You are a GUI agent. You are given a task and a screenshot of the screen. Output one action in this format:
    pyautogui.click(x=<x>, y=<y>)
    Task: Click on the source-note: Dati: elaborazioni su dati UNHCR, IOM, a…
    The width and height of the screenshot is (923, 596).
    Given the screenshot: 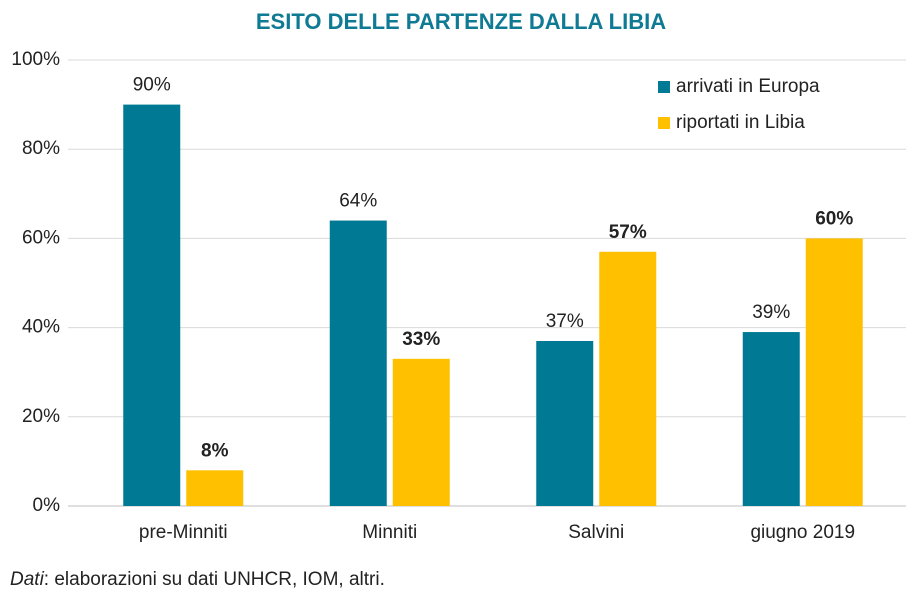 What is the action you would take?
    pyautogui.click(x=197, y=579)
    